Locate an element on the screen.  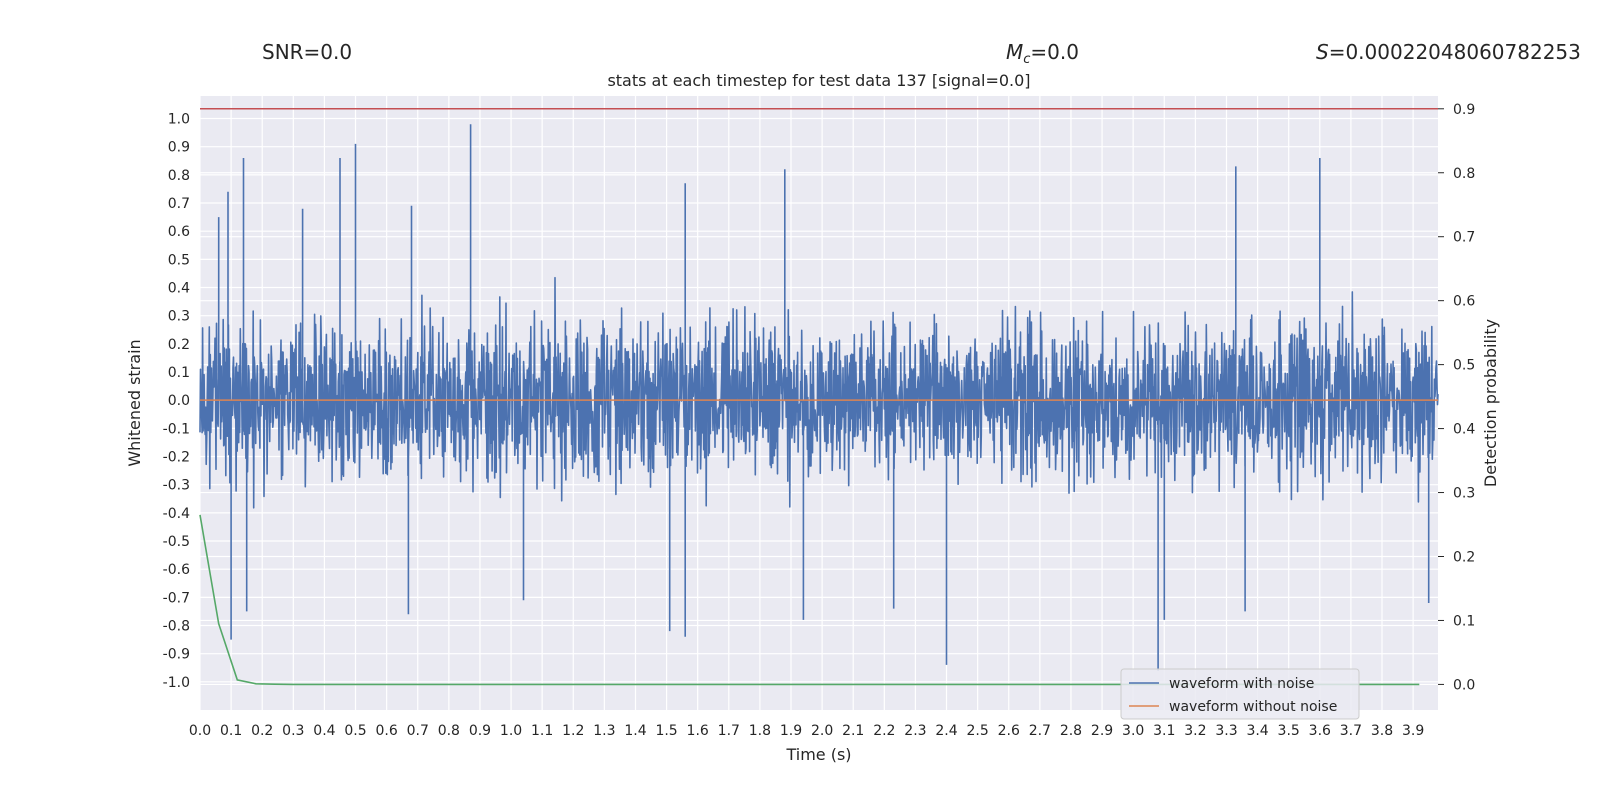
y-tick-label-left: -0.4 is located at coordinates (176, 514).